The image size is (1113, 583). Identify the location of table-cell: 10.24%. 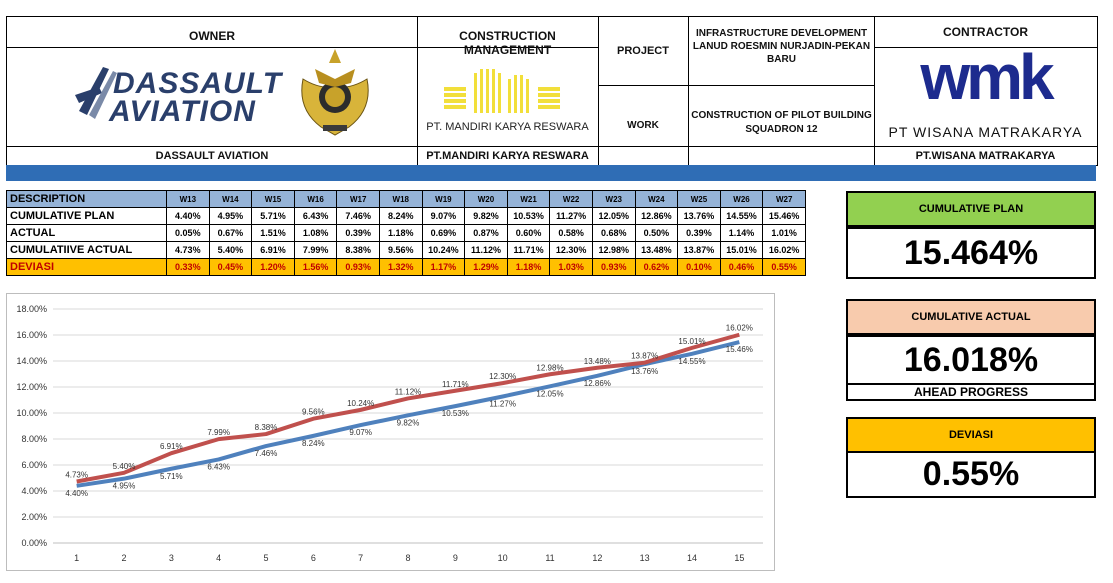
(443, 250).